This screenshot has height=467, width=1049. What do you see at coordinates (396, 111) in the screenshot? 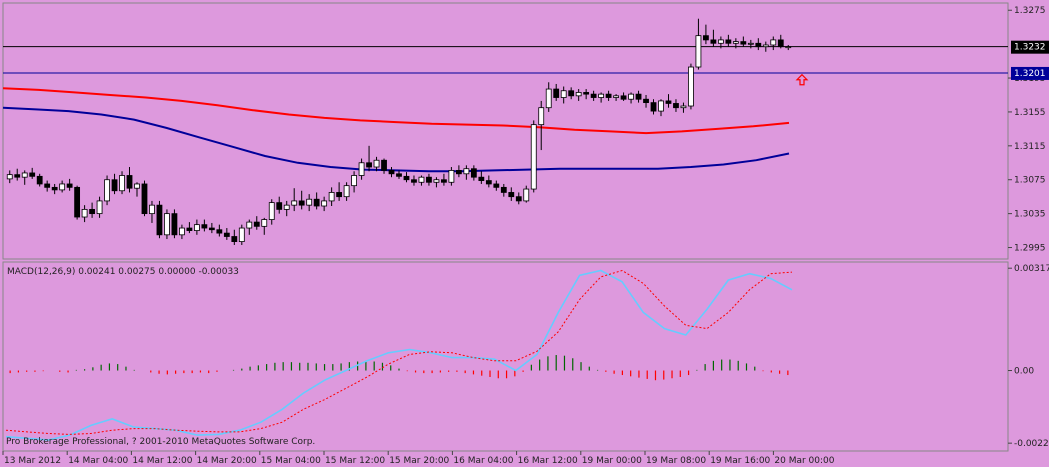
I see `moving-average-red` at bounding box center [396, 111].